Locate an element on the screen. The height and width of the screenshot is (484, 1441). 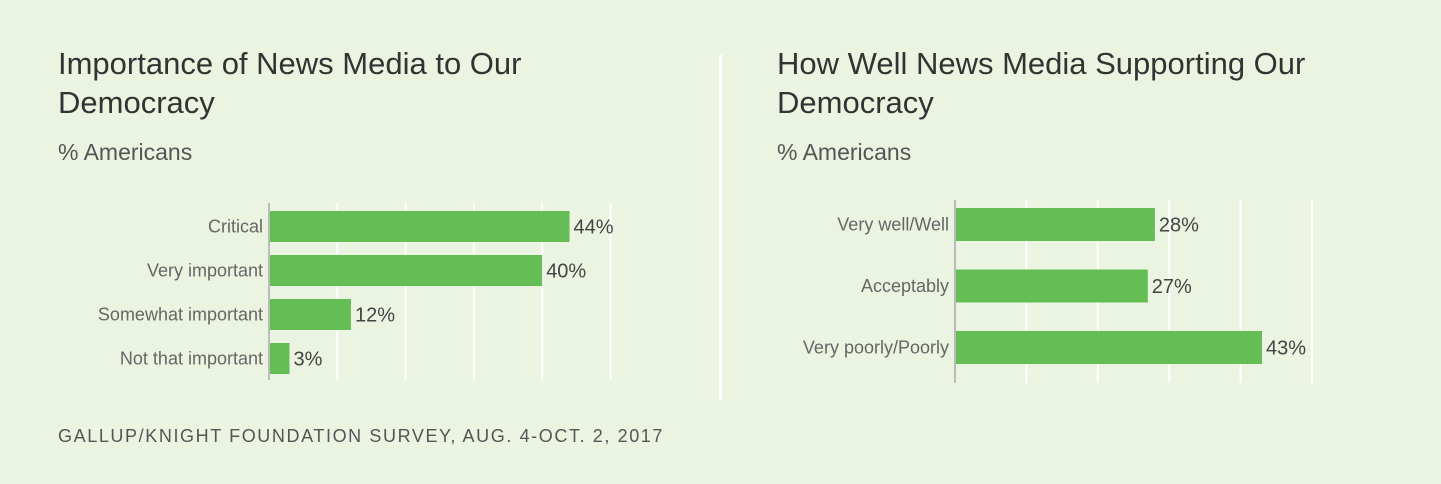
category-label: Critical is located at coordinates (235, 227).